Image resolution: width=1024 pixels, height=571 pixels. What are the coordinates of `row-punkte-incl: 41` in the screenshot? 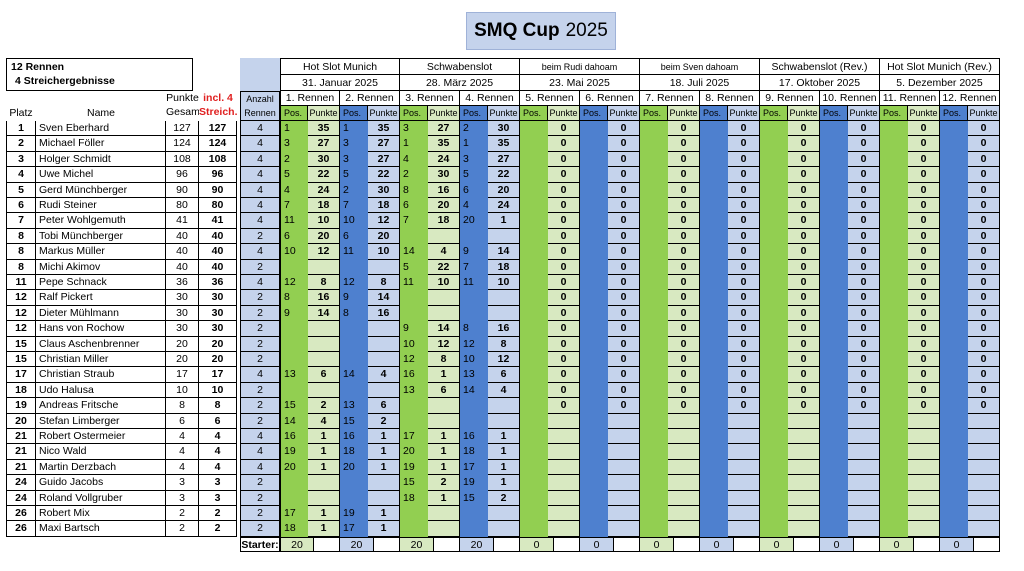 It's located at (218, 221).